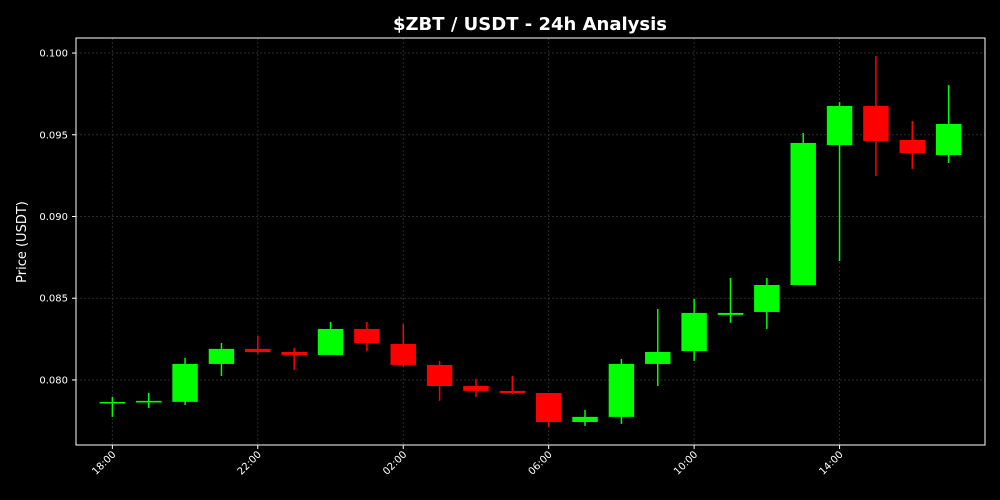 The image size is (1000, 500). What do you see at coordinates (53, 54) in the screenshot?
I see `y-tick-label: 0.100` at bounding box center [53, 54].